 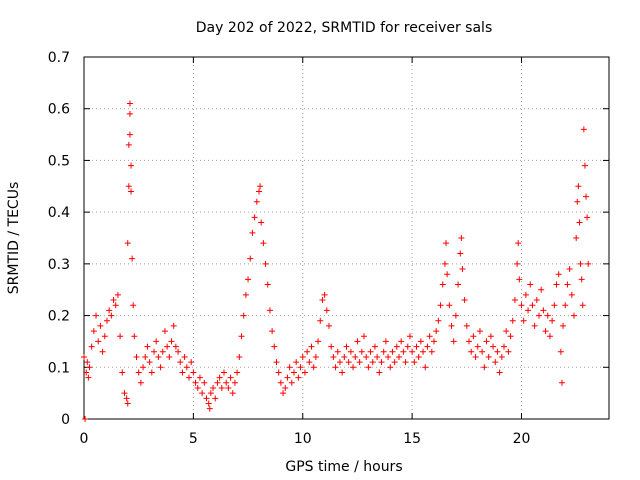 I want to click on x-axis-label: GPS time / hours, so click(x=343, y=467).